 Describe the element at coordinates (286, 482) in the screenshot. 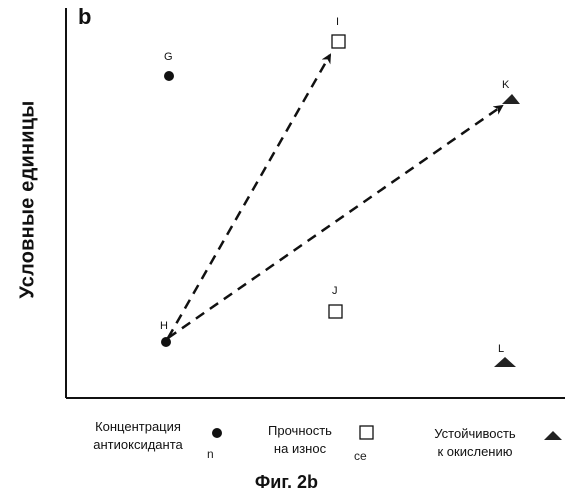

I see `figure-caption: Фиг. 2b` at that location.